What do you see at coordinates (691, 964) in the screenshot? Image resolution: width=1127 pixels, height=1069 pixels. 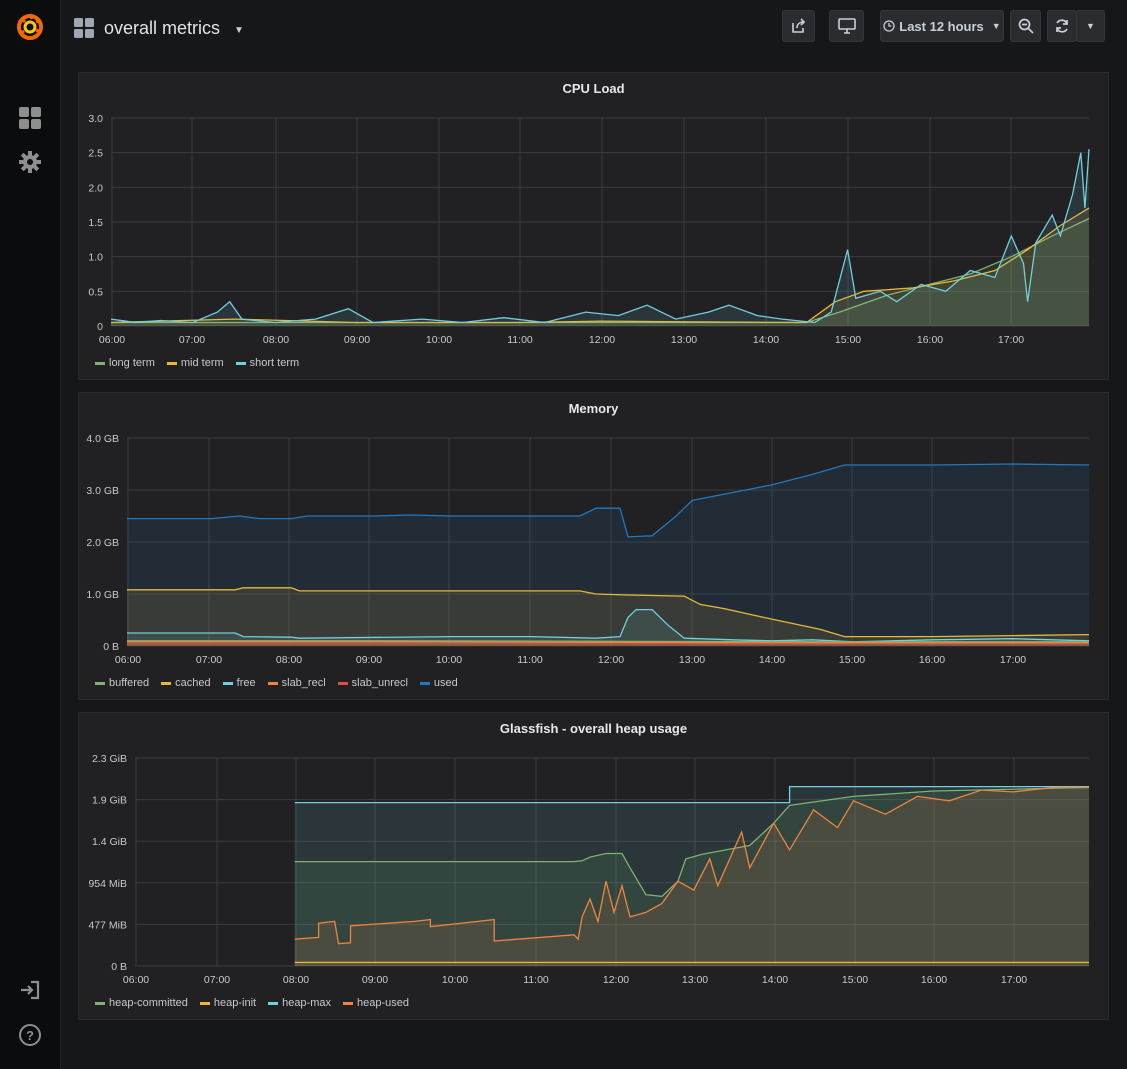 I see `series-area-heap-init` at bounding box center [691, 964].